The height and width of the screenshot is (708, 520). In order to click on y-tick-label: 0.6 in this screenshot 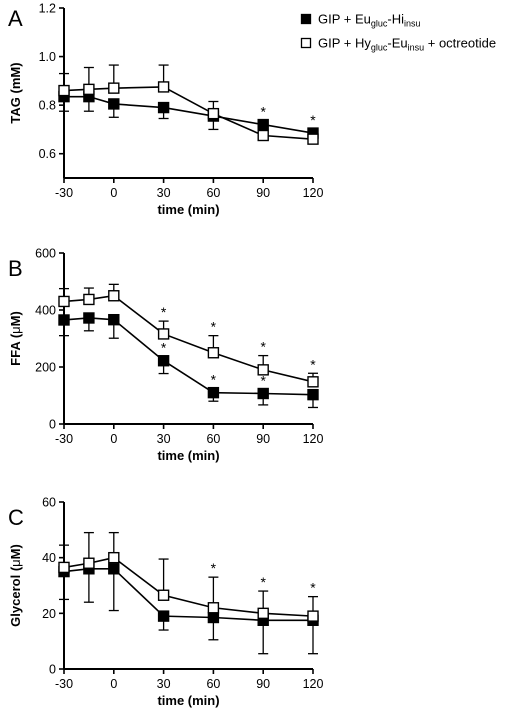, I will do `click(47, 154)`.